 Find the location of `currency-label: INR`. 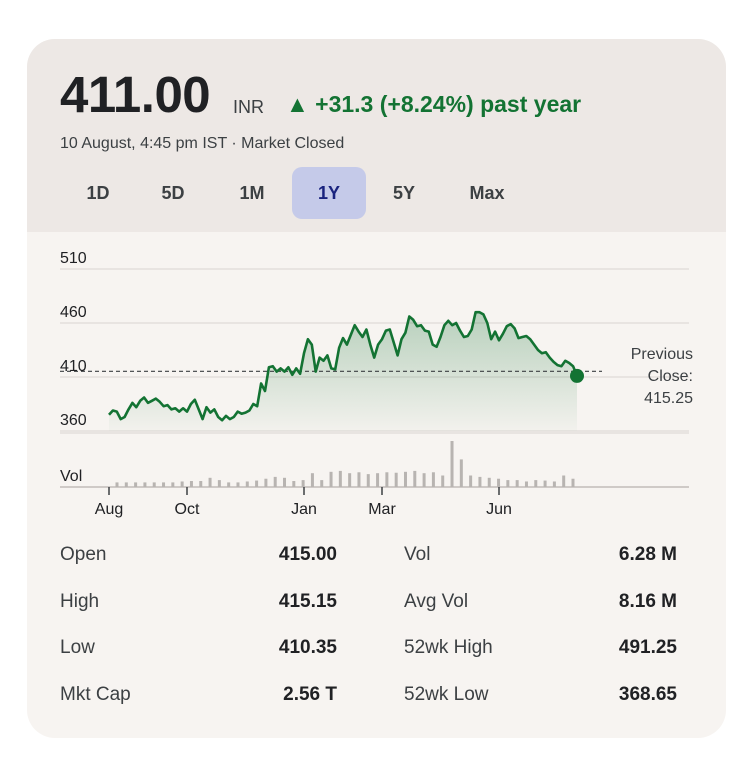

currency-label: INR is located at coordinates (248, 107).